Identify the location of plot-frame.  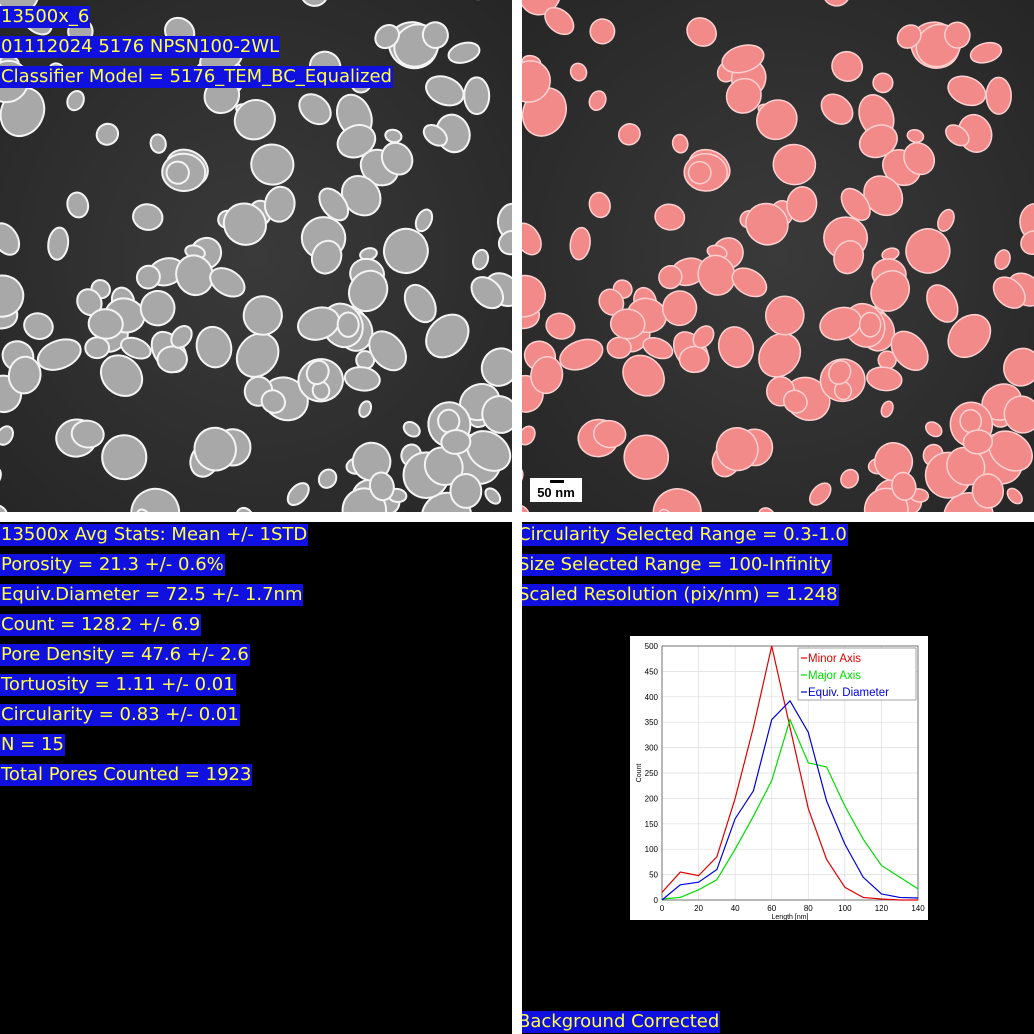
(790, 773).